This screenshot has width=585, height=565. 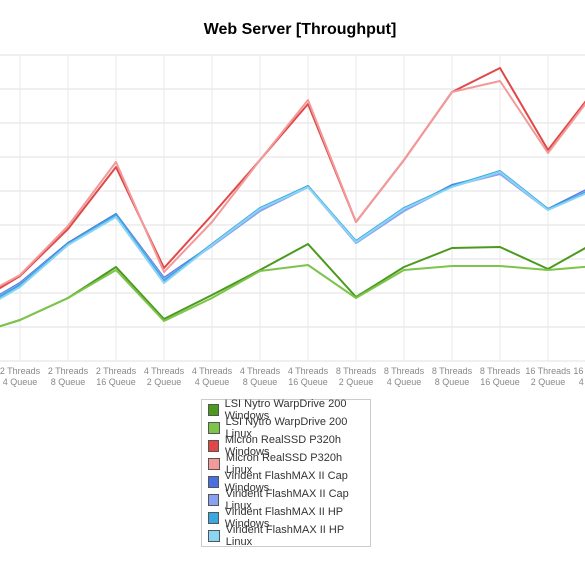 I want to click on legend-item: Virident FlashMAX II Cap Windows, so click(x=286, y=482).